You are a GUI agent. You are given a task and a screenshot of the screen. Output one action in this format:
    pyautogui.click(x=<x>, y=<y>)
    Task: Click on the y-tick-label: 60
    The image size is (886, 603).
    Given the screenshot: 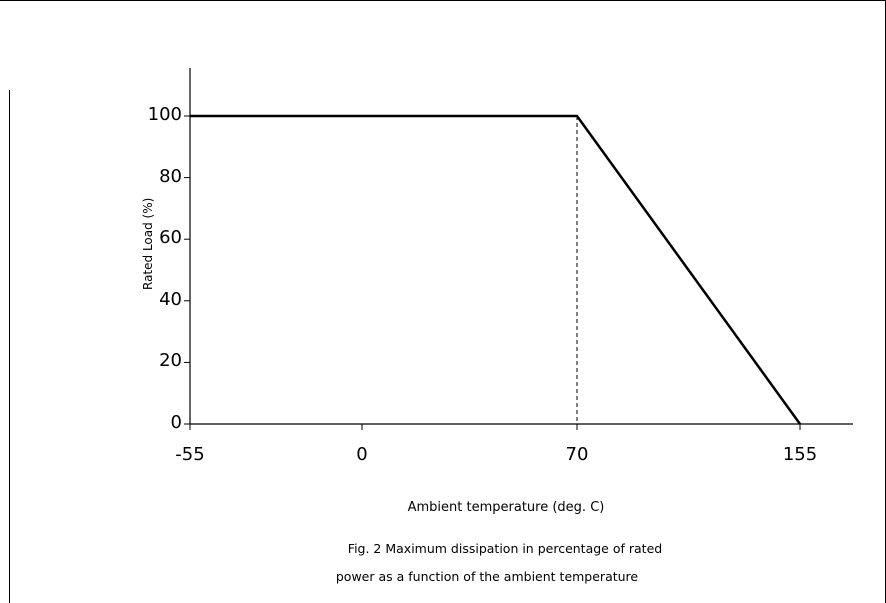 What is the action you would take?
    pyautogui.click(x=170, y=238)
    